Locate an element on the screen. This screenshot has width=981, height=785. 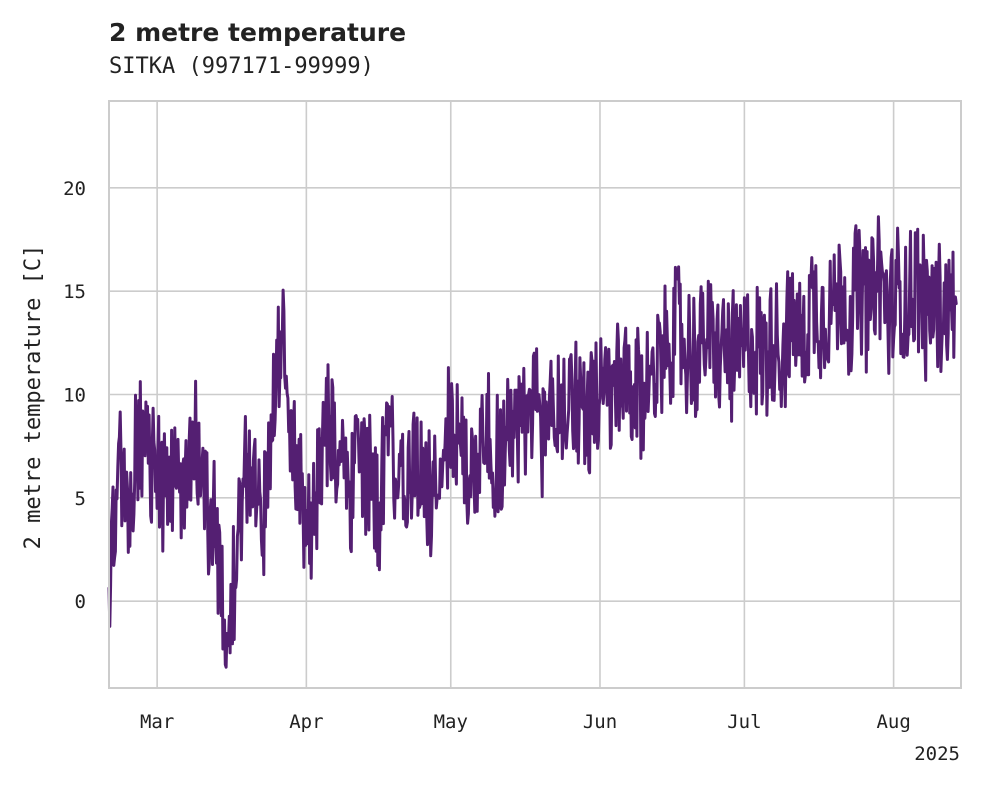
y-axis-label: 2 metre temperature [C] is located at coordinates (33, 397).